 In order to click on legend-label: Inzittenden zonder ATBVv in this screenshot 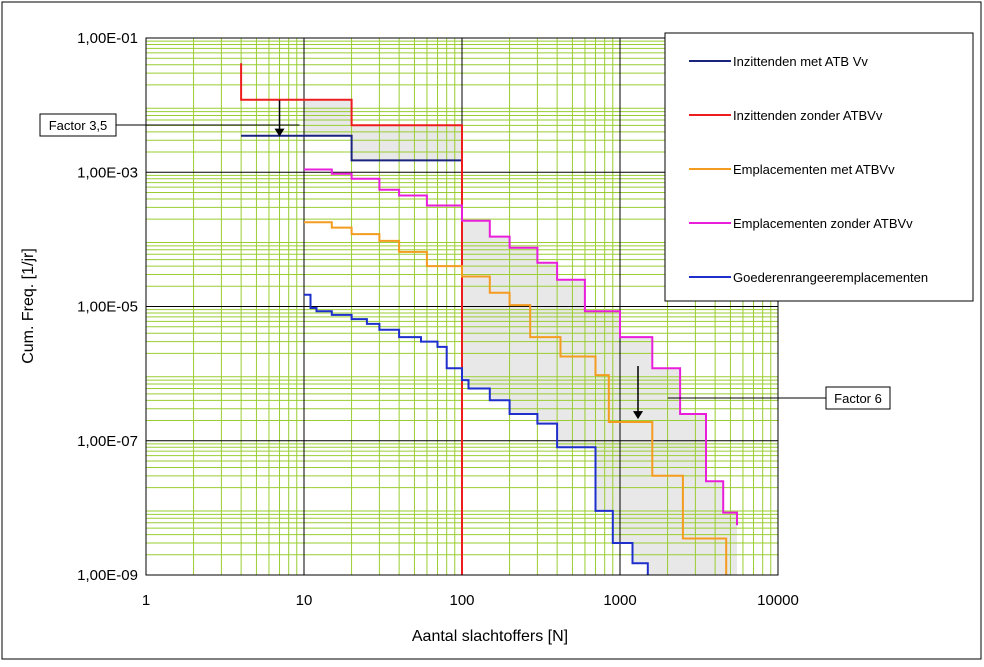, I will do `click(808, 115)`.